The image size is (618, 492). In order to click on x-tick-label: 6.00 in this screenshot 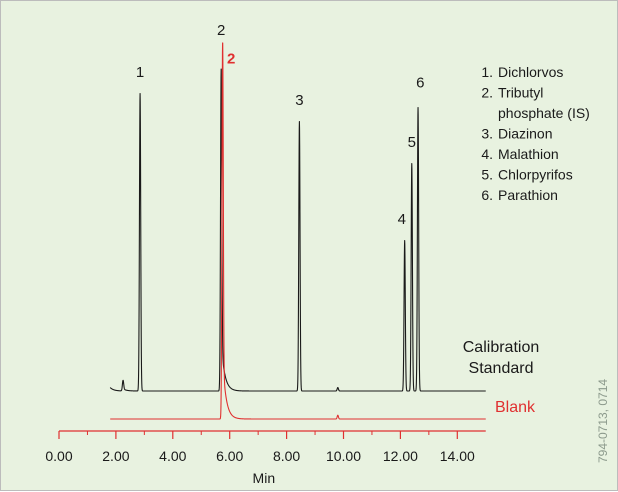, I will do `click(229, 456)`.